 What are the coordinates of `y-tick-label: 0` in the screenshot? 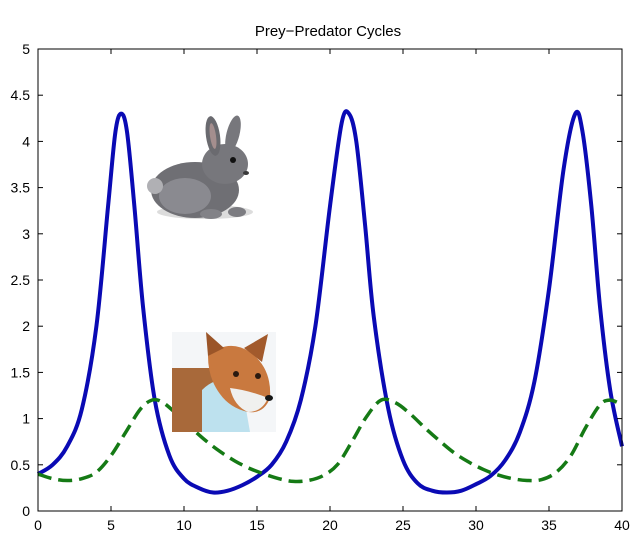 It's located at (26, 511).